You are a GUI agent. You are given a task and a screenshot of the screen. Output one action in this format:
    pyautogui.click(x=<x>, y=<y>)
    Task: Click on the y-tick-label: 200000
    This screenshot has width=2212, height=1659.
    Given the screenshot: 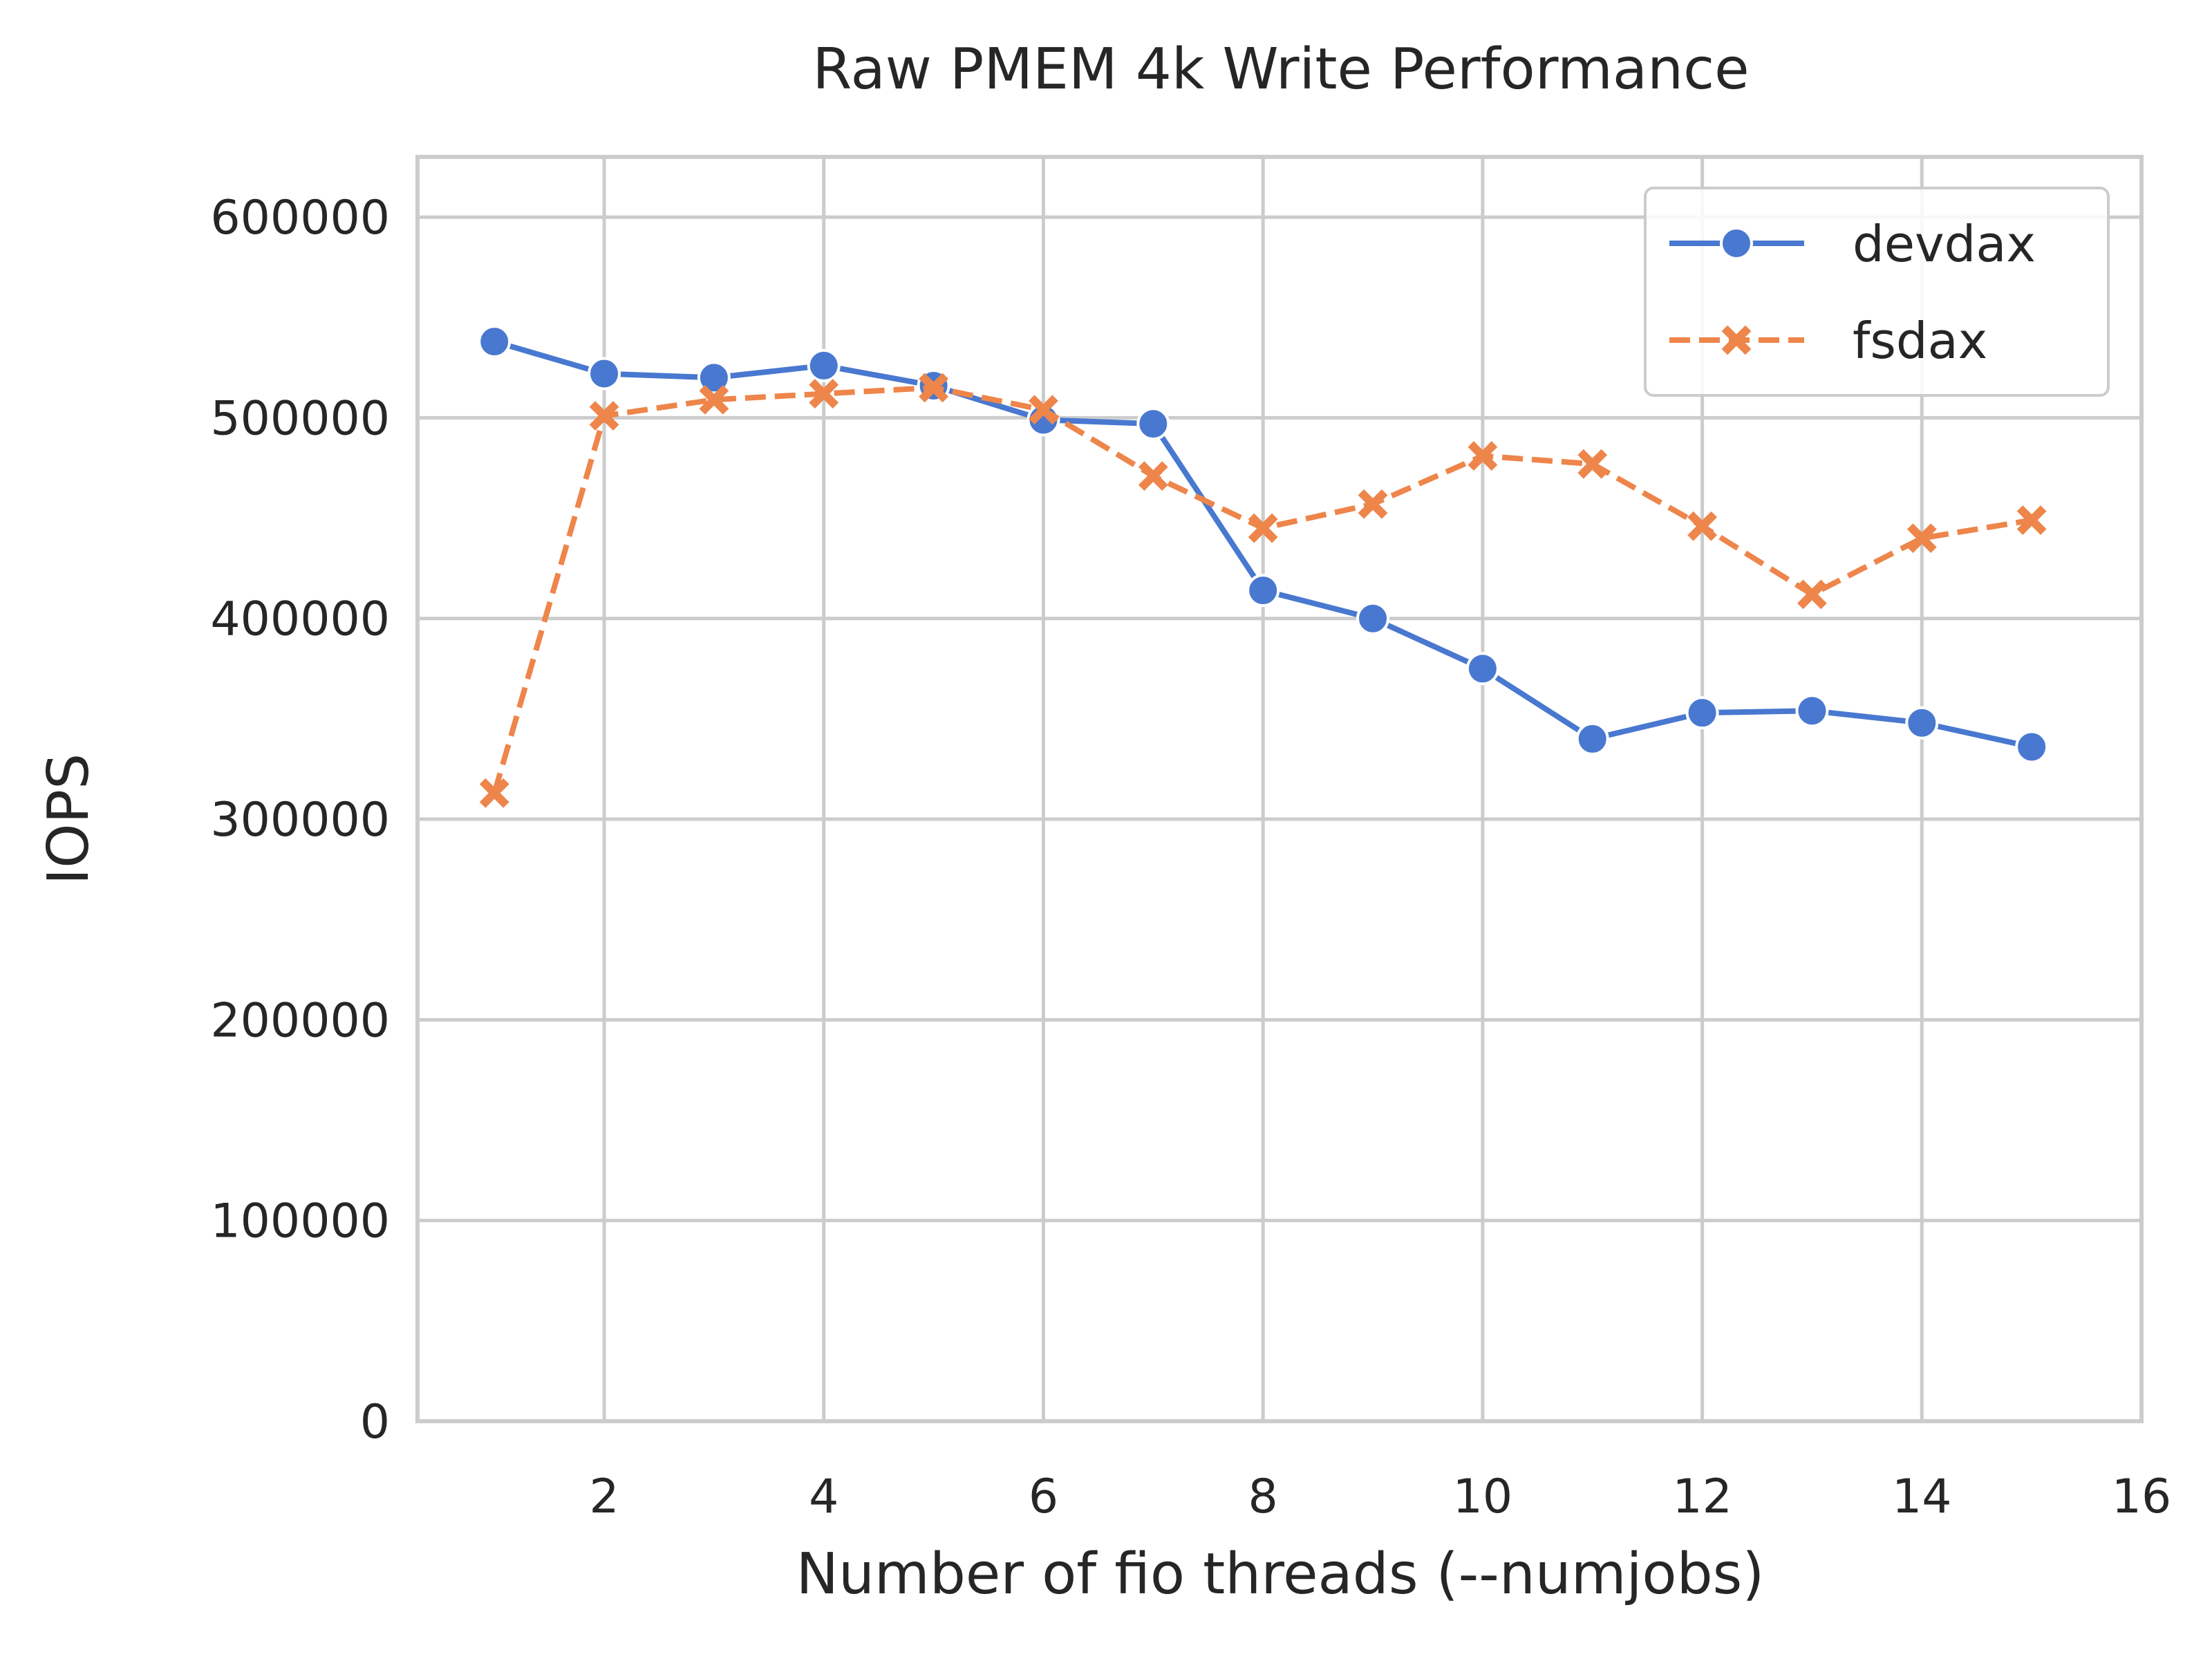 What is the action you would take?
    pyautogui.click(x=300, y=1020)
    